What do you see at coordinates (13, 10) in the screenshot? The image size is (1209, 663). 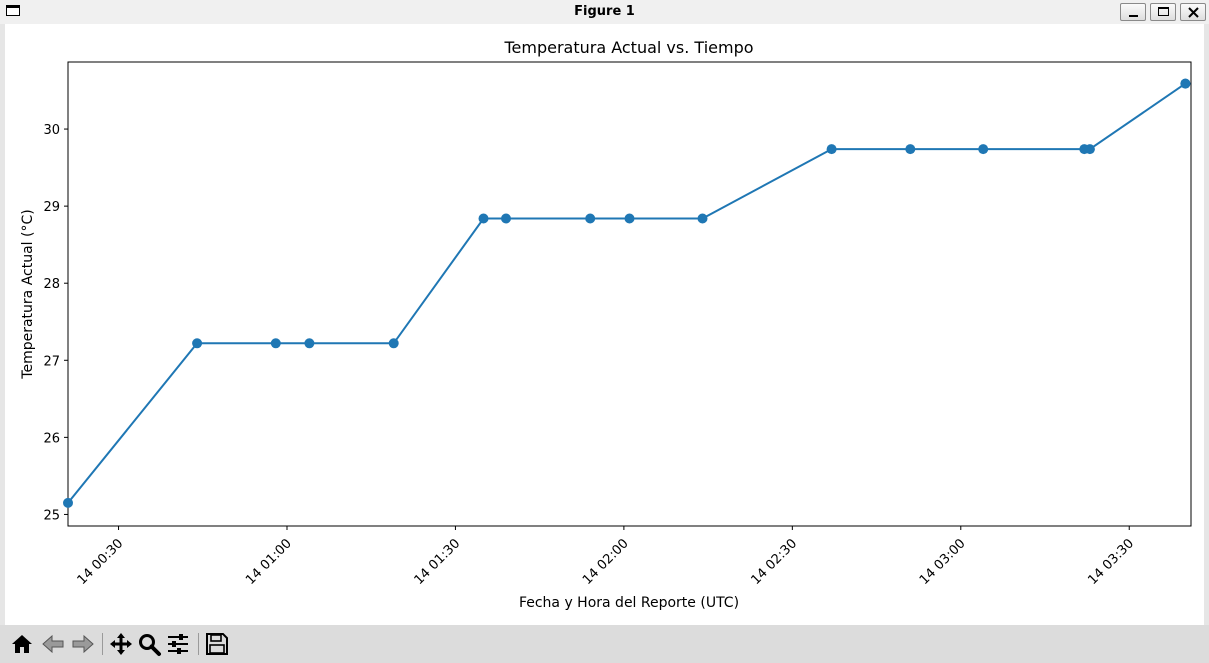 I see `window-icon` at bounding box center [13, 10].